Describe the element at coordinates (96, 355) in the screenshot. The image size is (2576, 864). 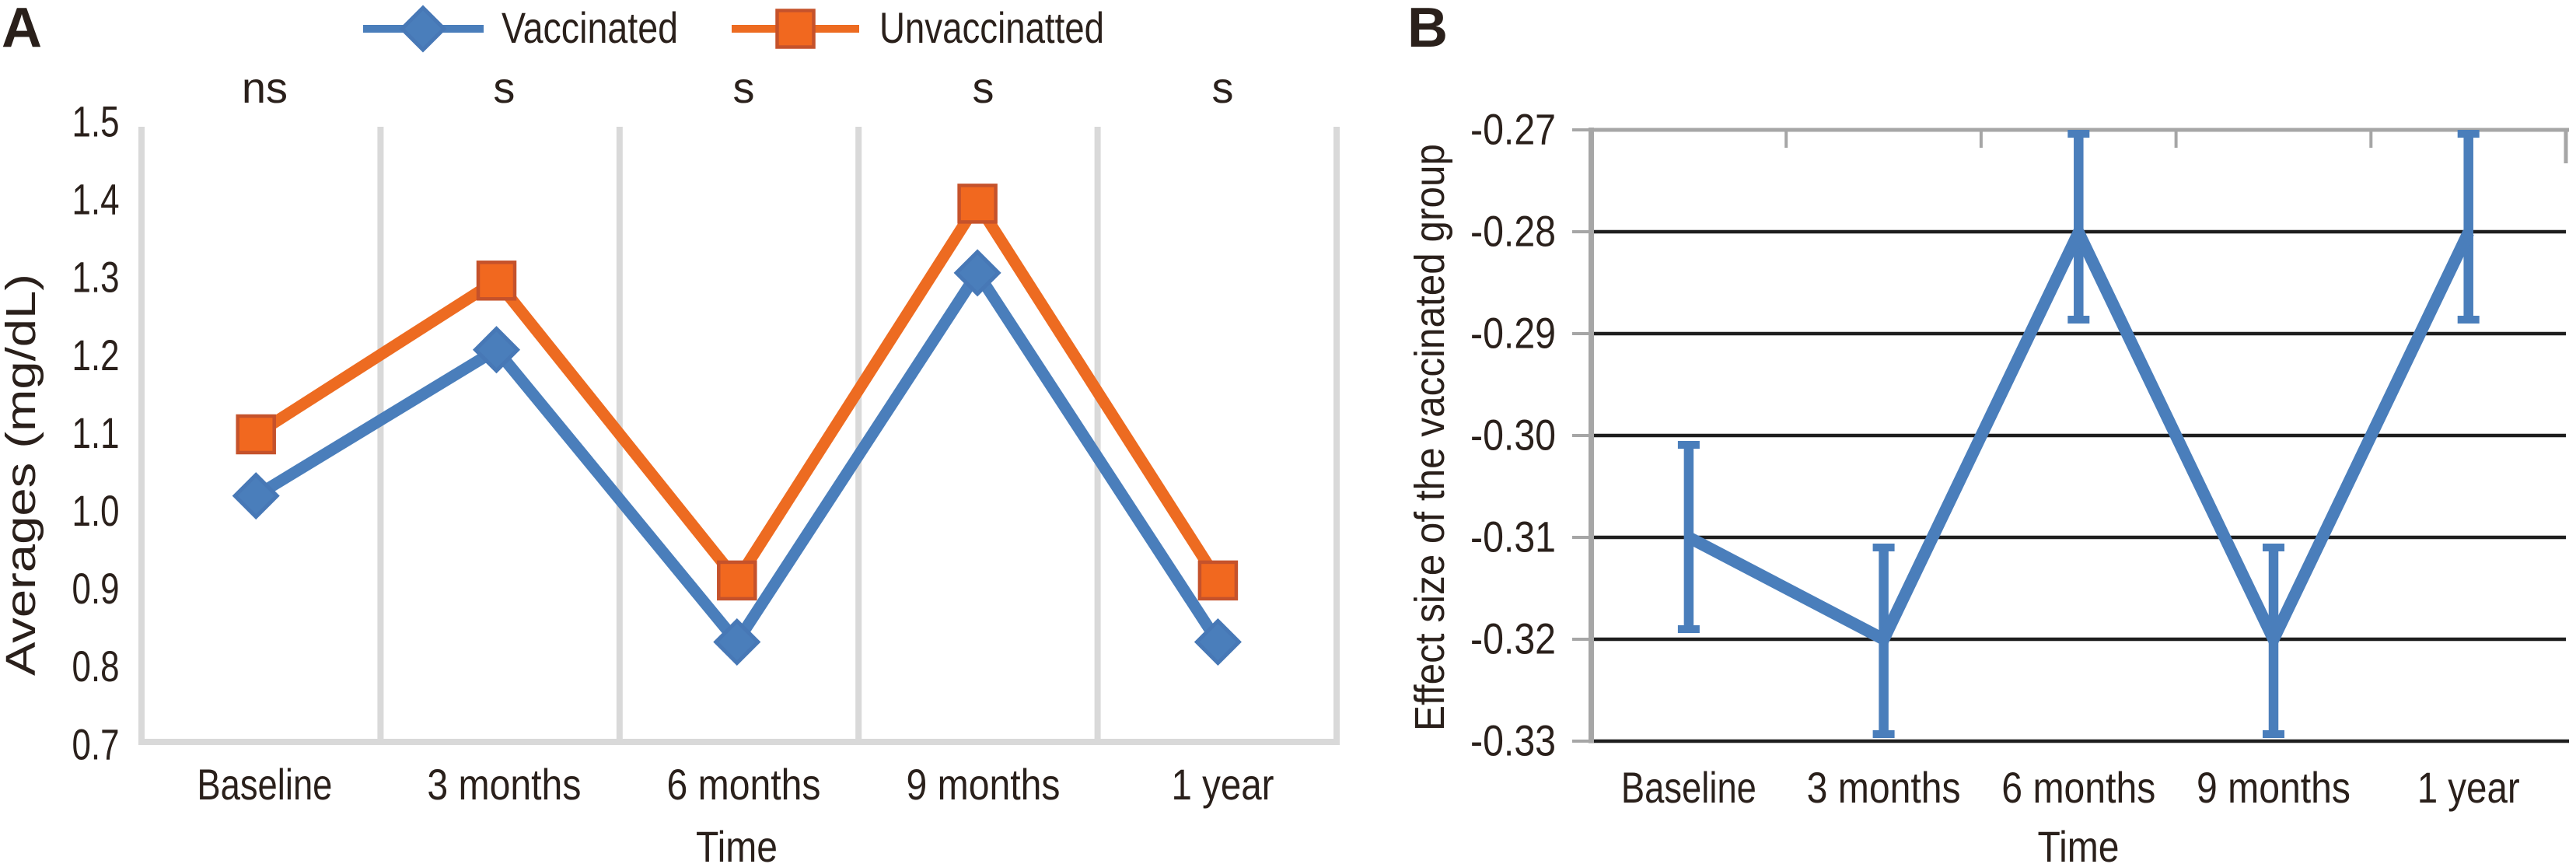
I see `svg-text: 1.2` at that location.